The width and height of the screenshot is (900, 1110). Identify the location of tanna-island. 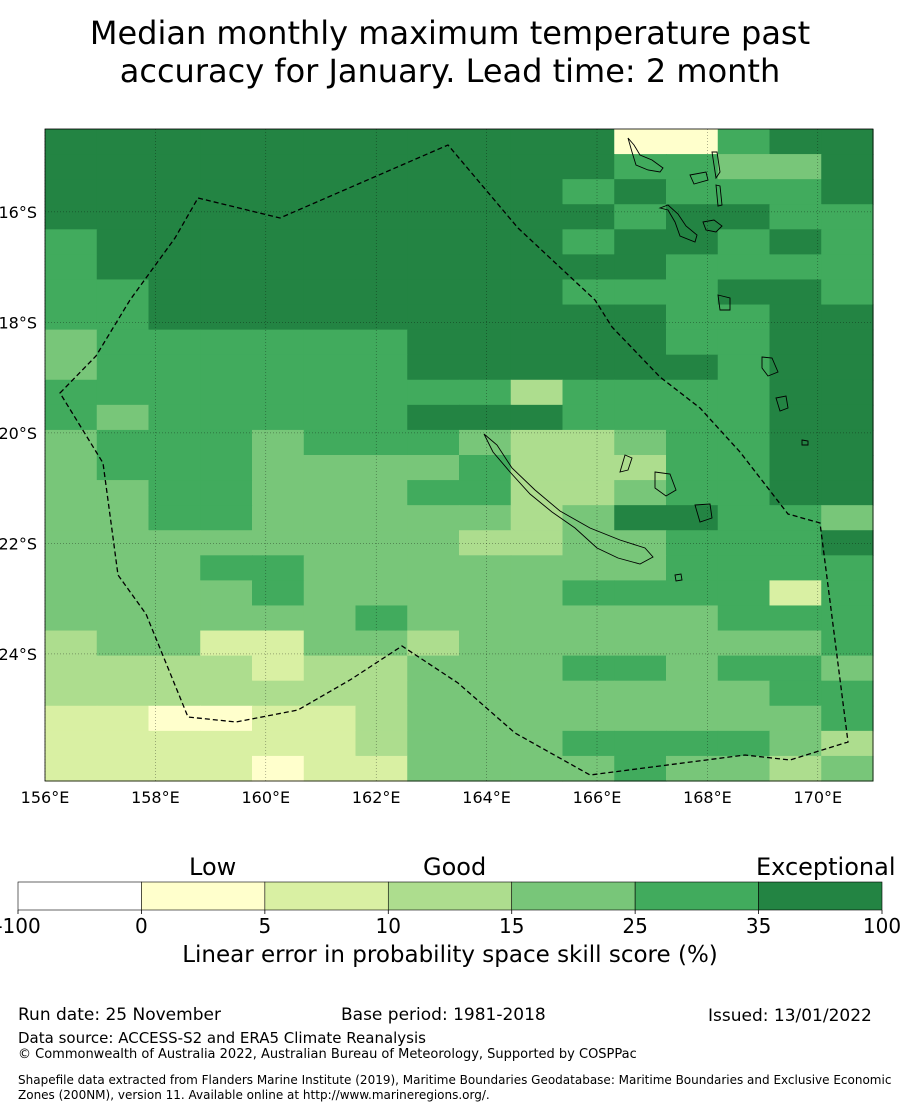
(770, 366).